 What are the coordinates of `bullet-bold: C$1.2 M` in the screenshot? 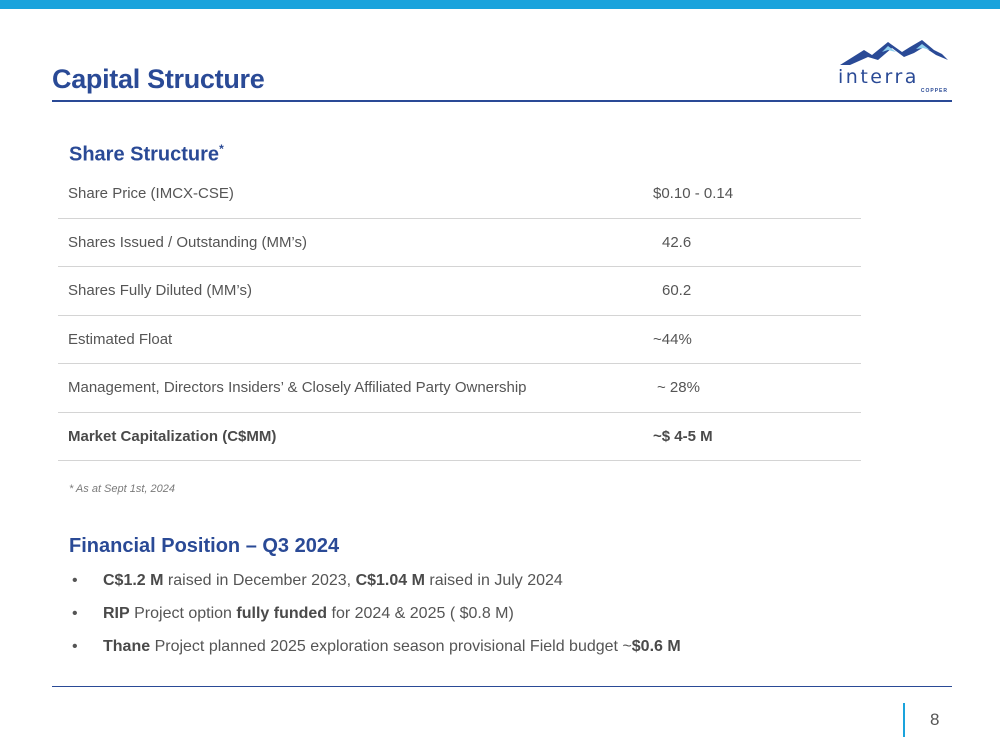 It's located at (133, 580).